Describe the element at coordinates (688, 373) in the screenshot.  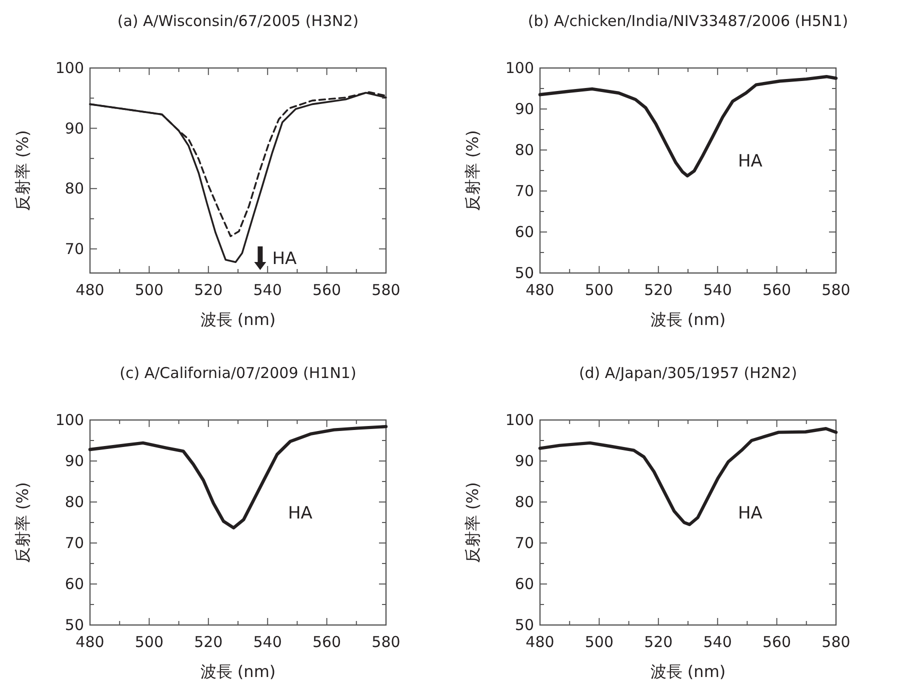
I see `chart-title: (d) A/Japan/305/1957 (H2N2)` at that location.